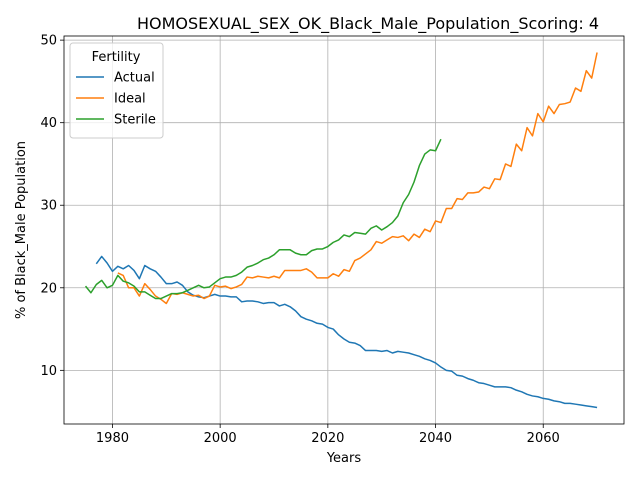  Describe the element at coordinates (48, 123) in the screenshot. I see `y-tick-label: 40` at that location.